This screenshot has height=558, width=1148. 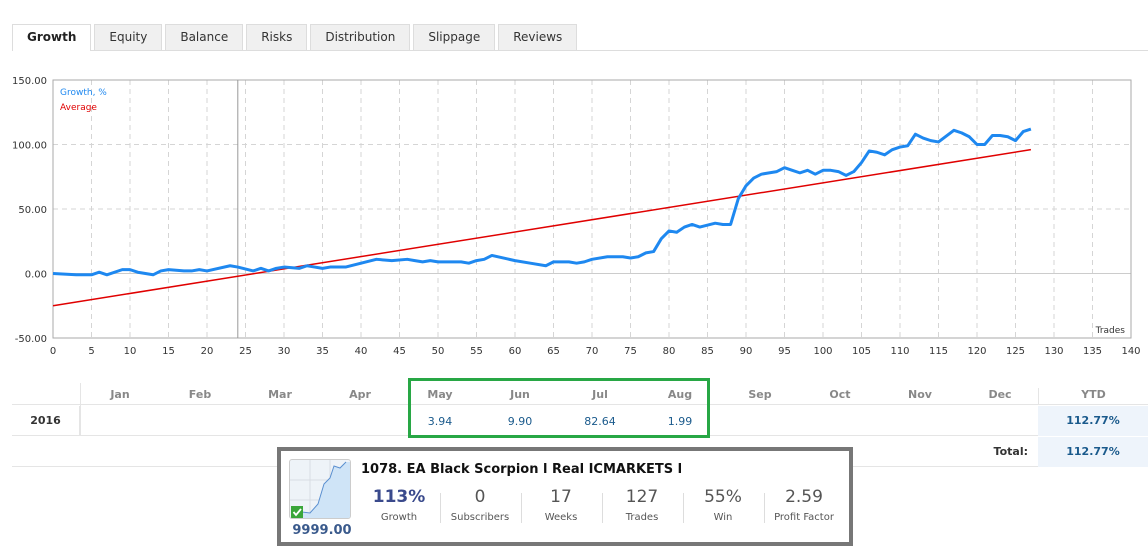 I want to click on stat-profit-factor: 2.59 Profit Factor, so click(x=804, y=505).